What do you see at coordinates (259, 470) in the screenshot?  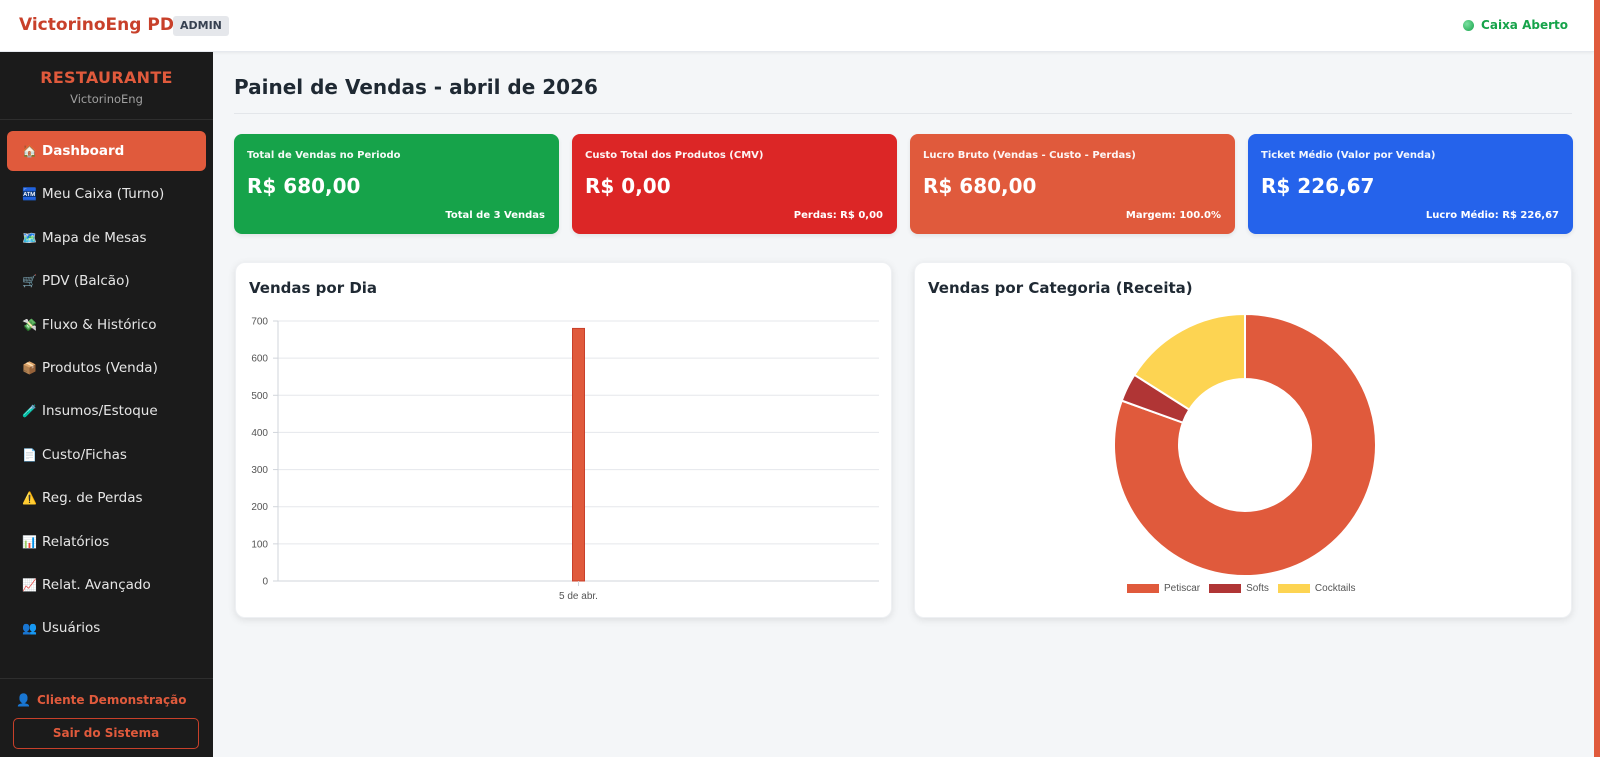 I see `y-tick-label: 300` at bounding box center [259, 470].